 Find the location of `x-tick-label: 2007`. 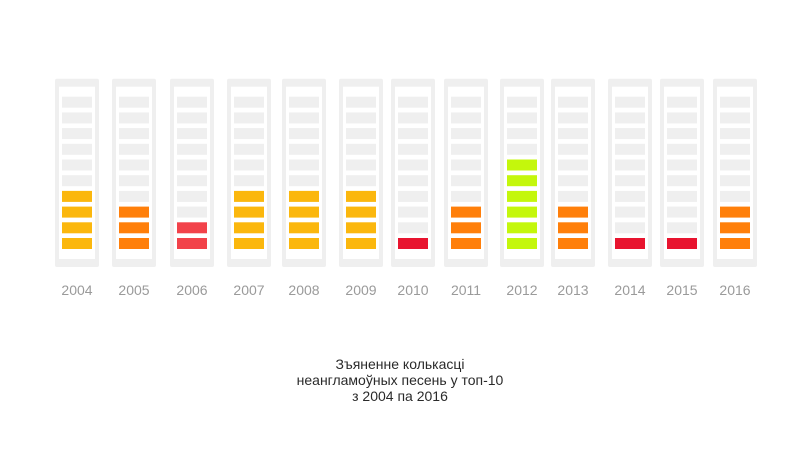

x-tick-label: 2007 is located at coordinates (248, 290).